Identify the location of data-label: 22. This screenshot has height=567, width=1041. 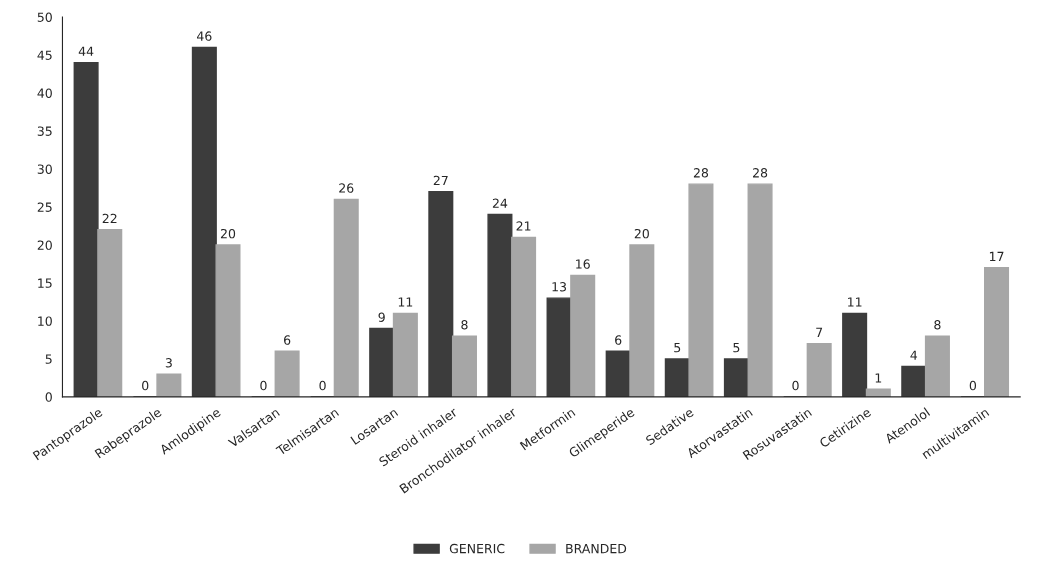
(109, 218).